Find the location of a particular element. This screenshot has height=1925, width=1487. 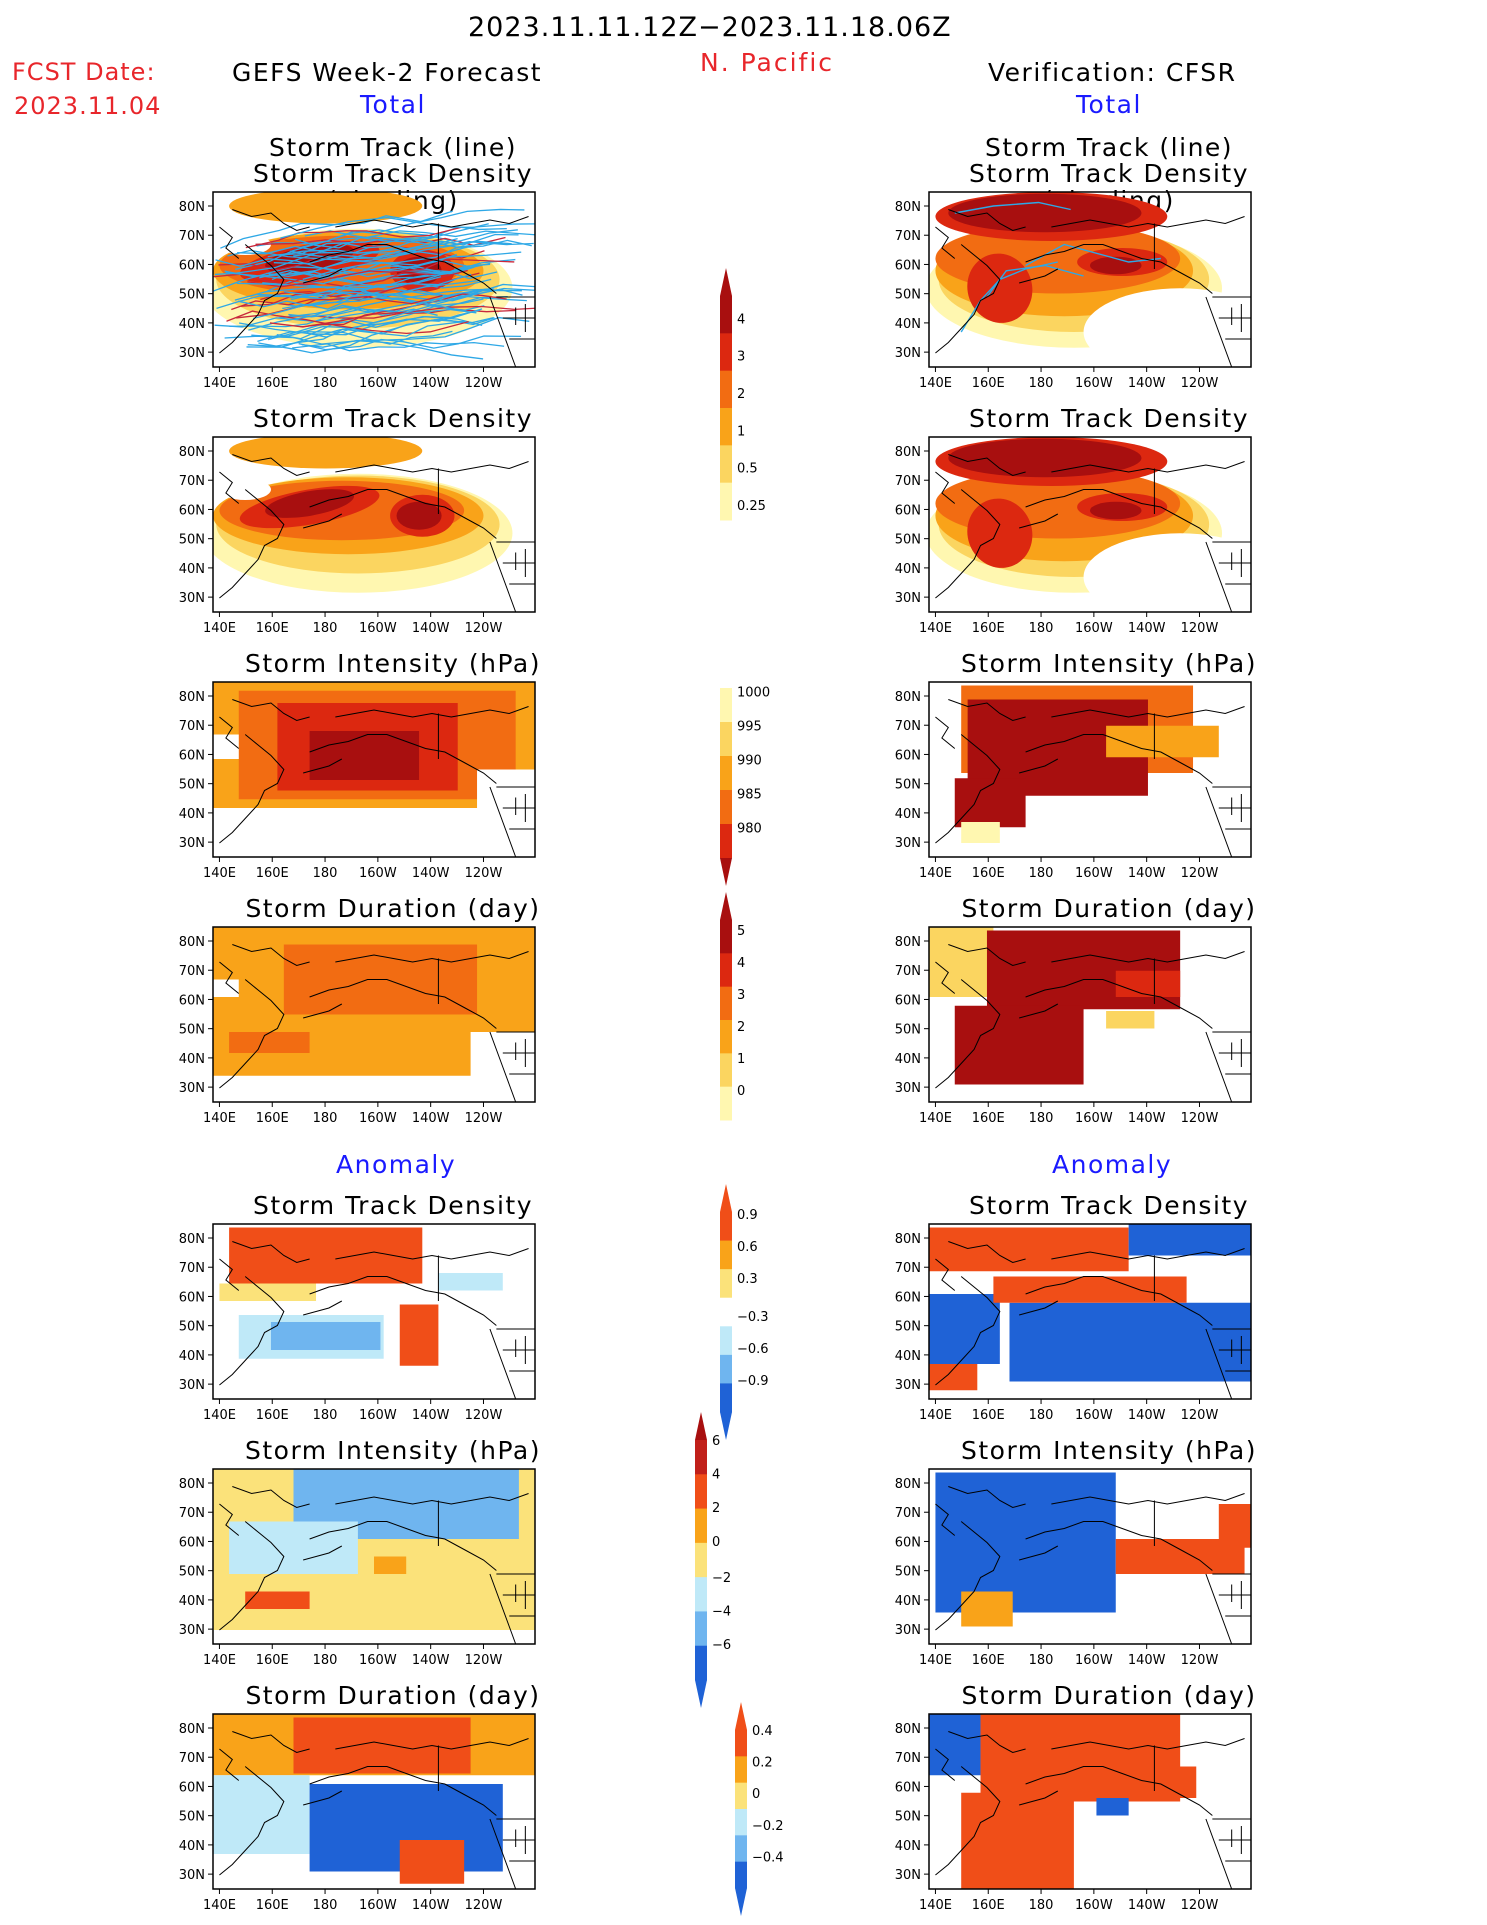

colorbar-label: −6 is located at coordinates (721, 1645).